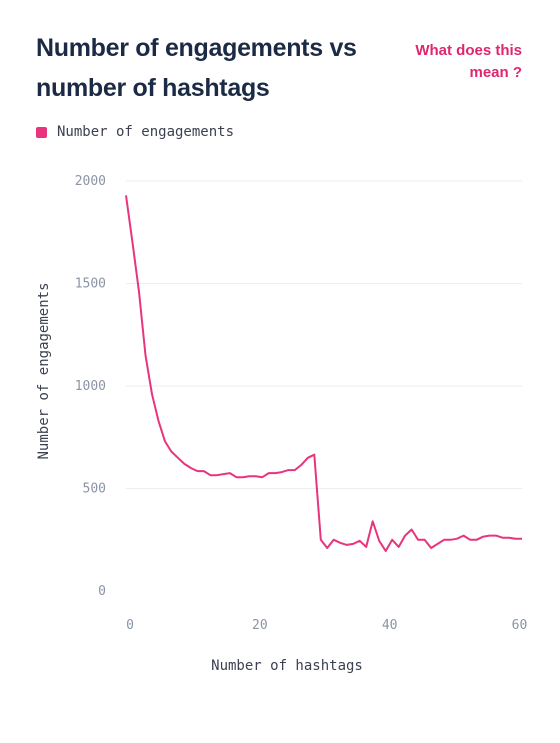 Image resolution: width=560 pixels, height=743 pixels. Describe the element at coordinates (146, 132) in the screenshot. I see `legend-label: Number of engagements` at that location.